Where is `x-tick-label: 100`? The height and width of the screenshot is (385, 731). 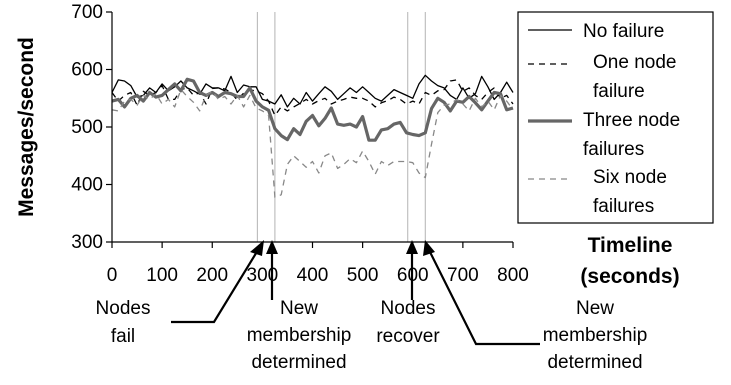
x-tick-label: 100 is located at coordinates (162, 275).